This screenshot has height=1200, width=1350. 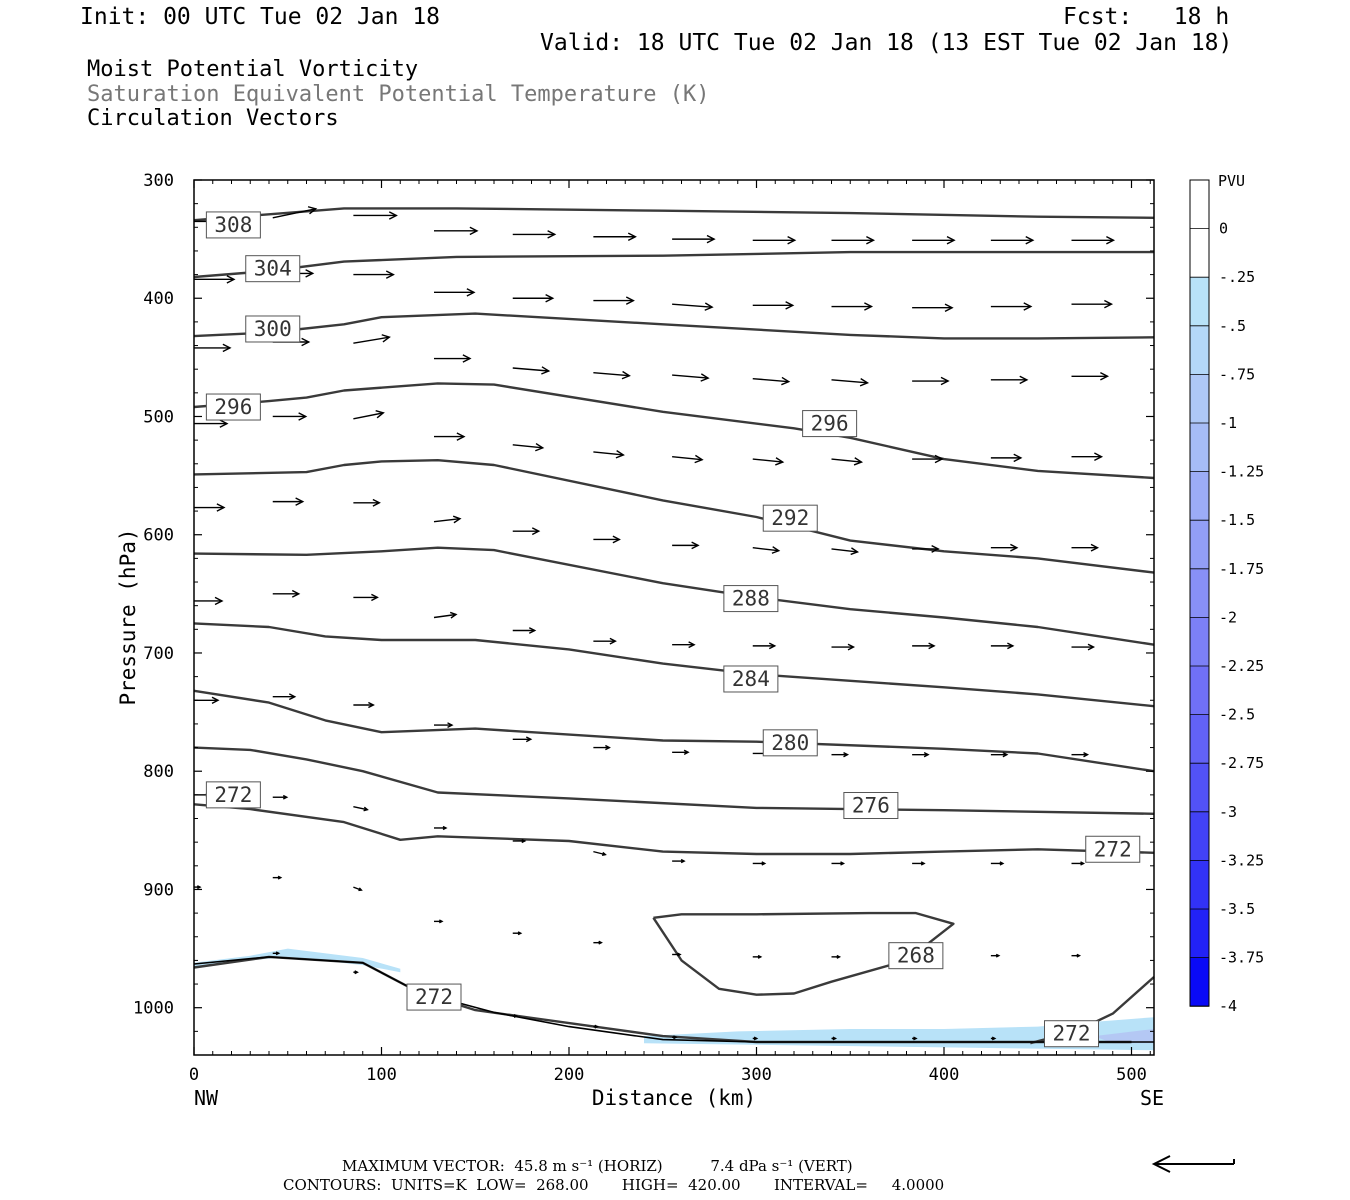 What do you see at coordinates (158, 536) in the screenshot?
I see `y-tick-label: 600` at bounding box center [158, 536].